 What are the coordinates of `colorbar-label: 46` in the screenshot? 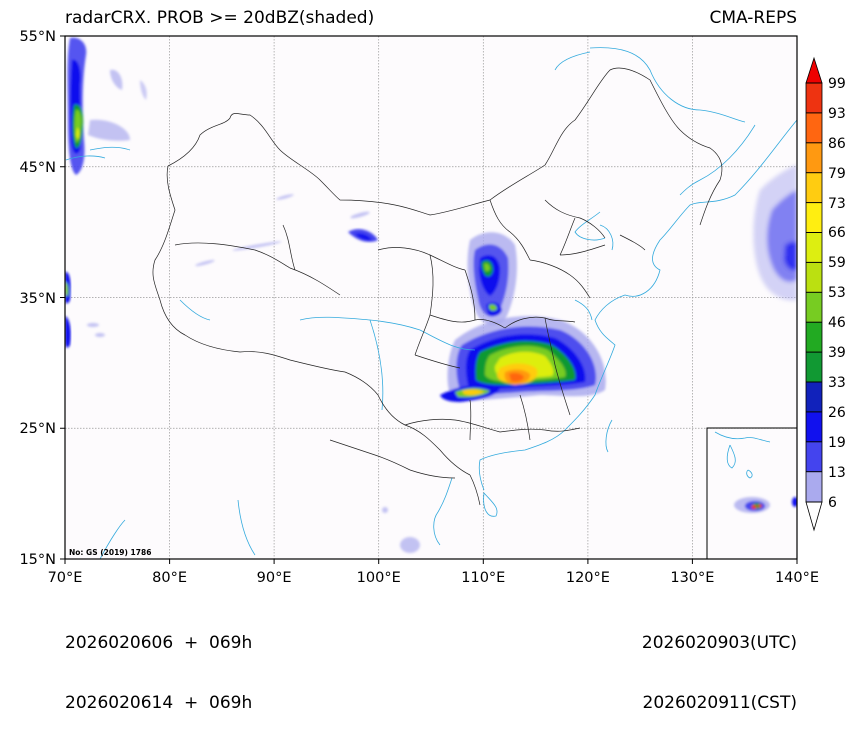 It's located at (837, 323).